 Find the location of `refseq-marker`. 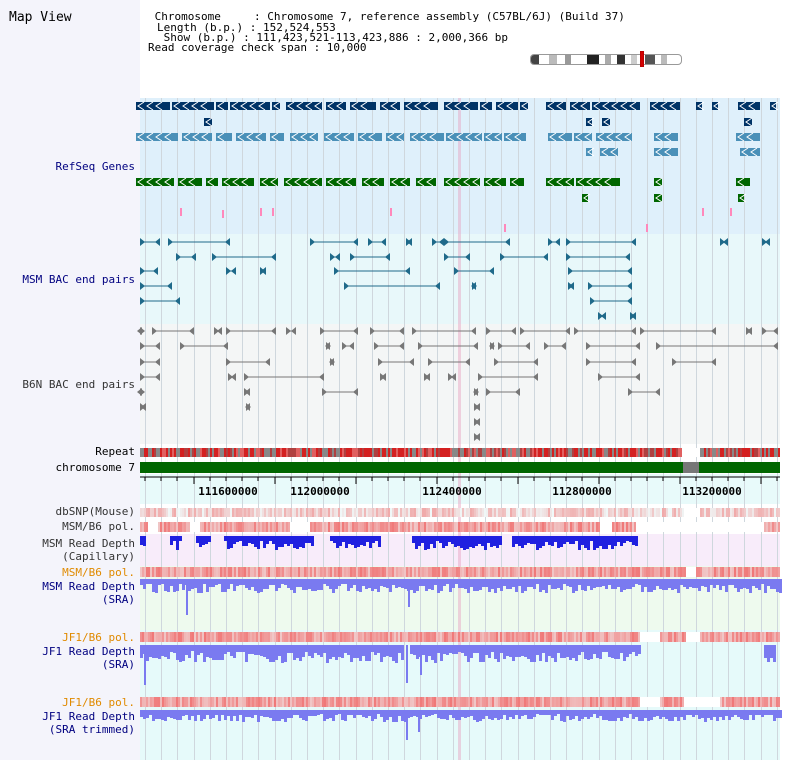

refseq-marker is located at coordinates (647, 228).